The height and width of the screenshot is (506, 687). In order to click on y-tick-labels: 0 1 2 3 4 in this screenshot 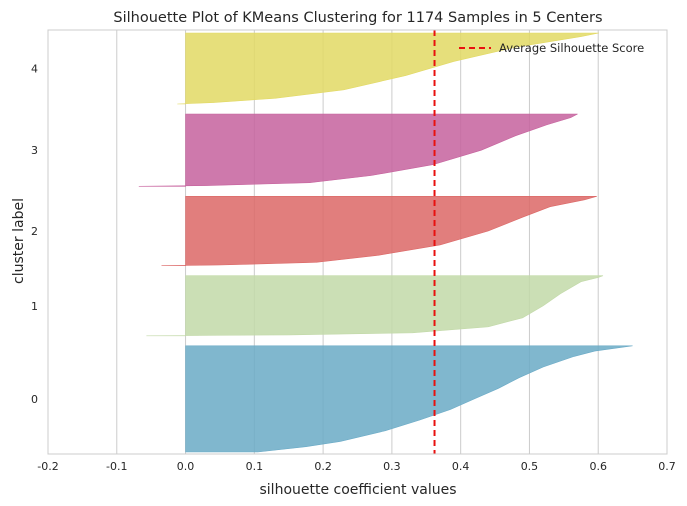, I will do `click(34, 234)`.